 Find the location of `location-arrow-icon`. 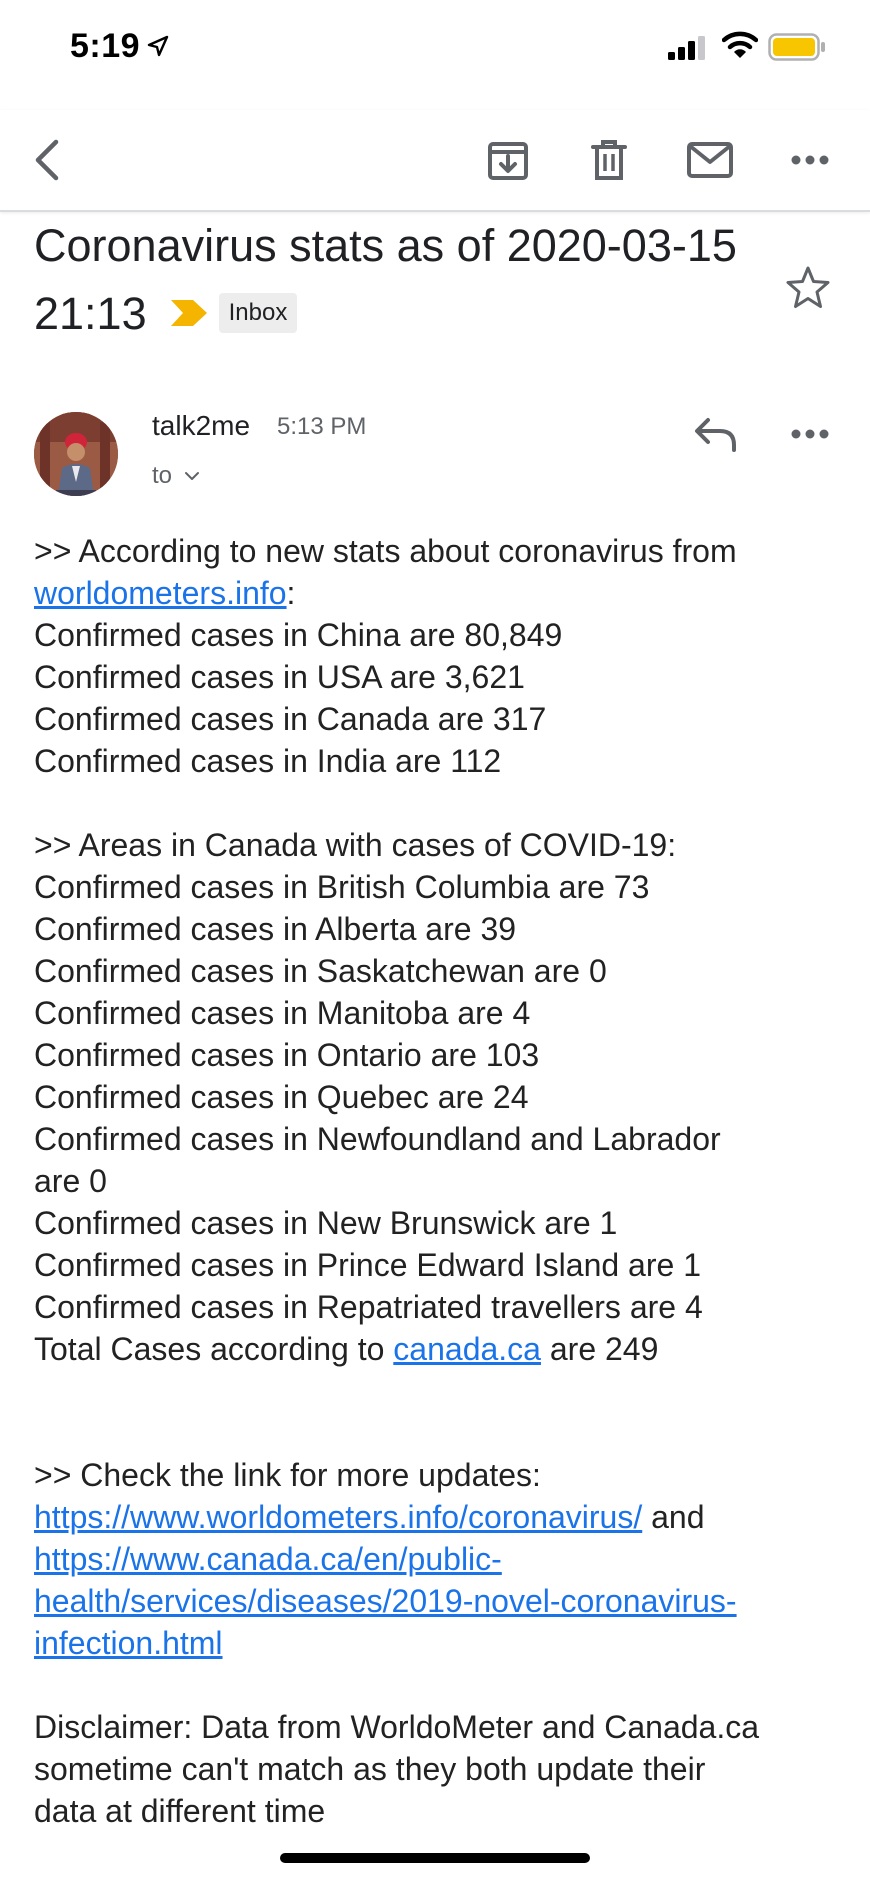

location-arrow-icon is located at coordinates (158, 46).